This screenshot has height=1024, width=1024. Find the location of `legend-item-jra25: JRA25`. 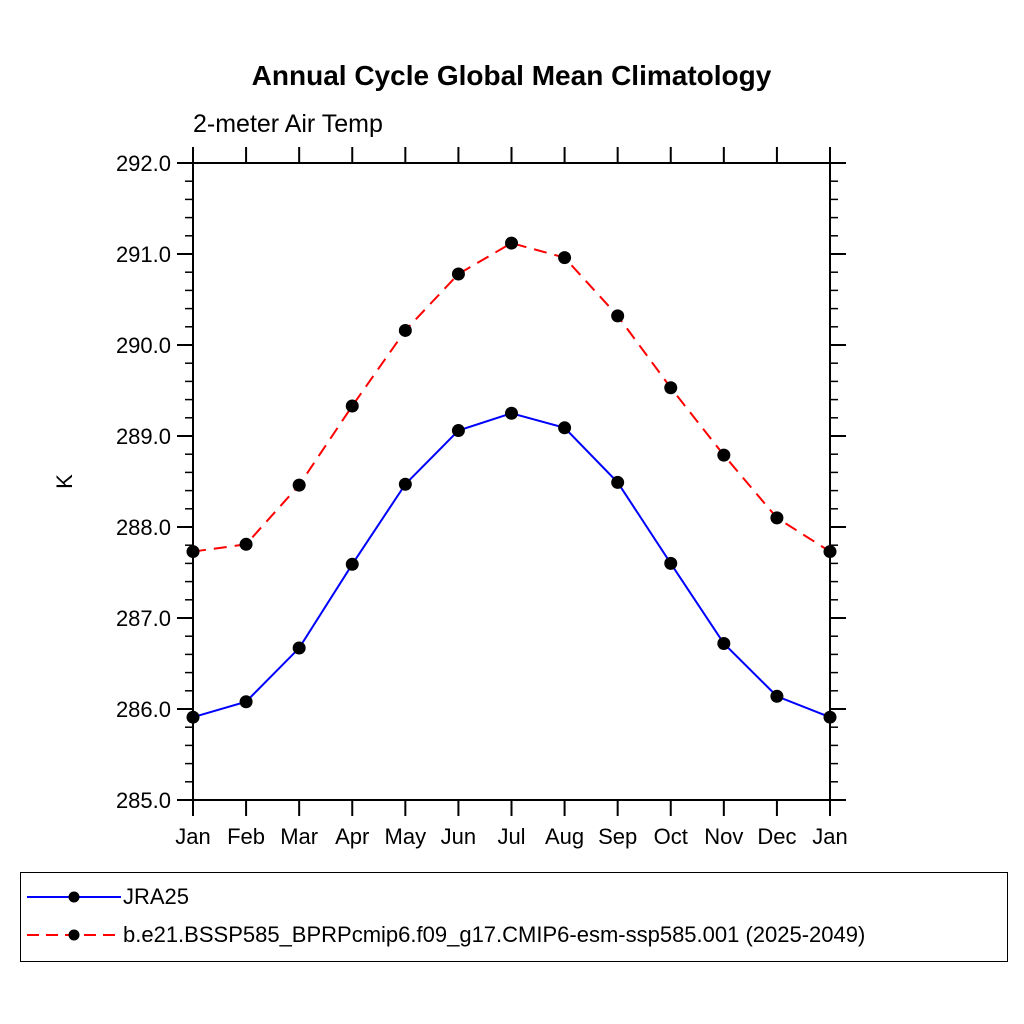

legend-item-jra25: JRA25 is located at coordinates (107, 897).